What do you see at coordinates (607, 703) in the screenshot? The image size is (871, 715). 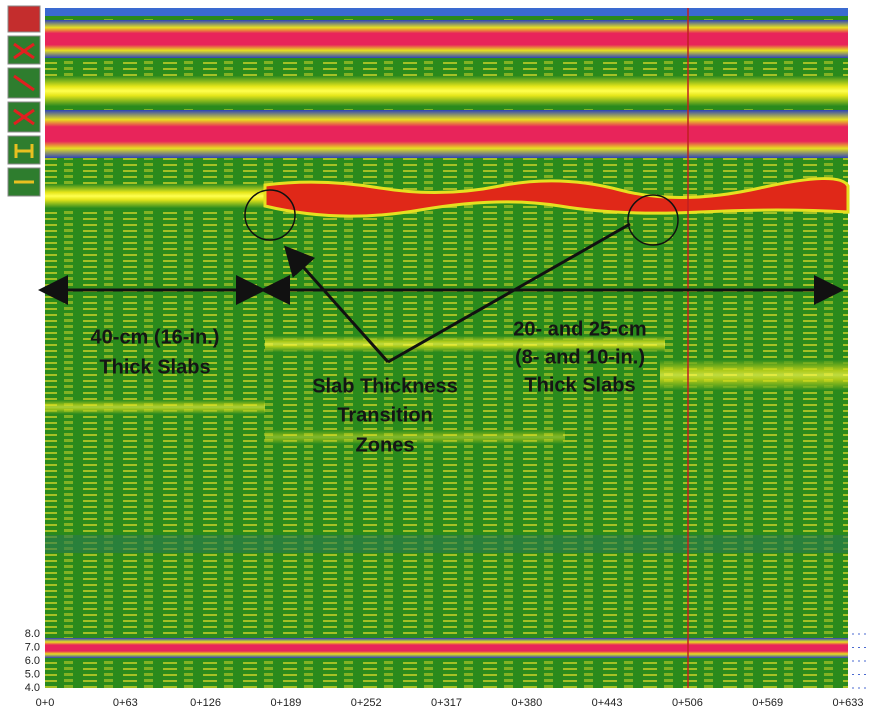 I see `x-axis-label: 0+443` at bounding box center [607, 703].